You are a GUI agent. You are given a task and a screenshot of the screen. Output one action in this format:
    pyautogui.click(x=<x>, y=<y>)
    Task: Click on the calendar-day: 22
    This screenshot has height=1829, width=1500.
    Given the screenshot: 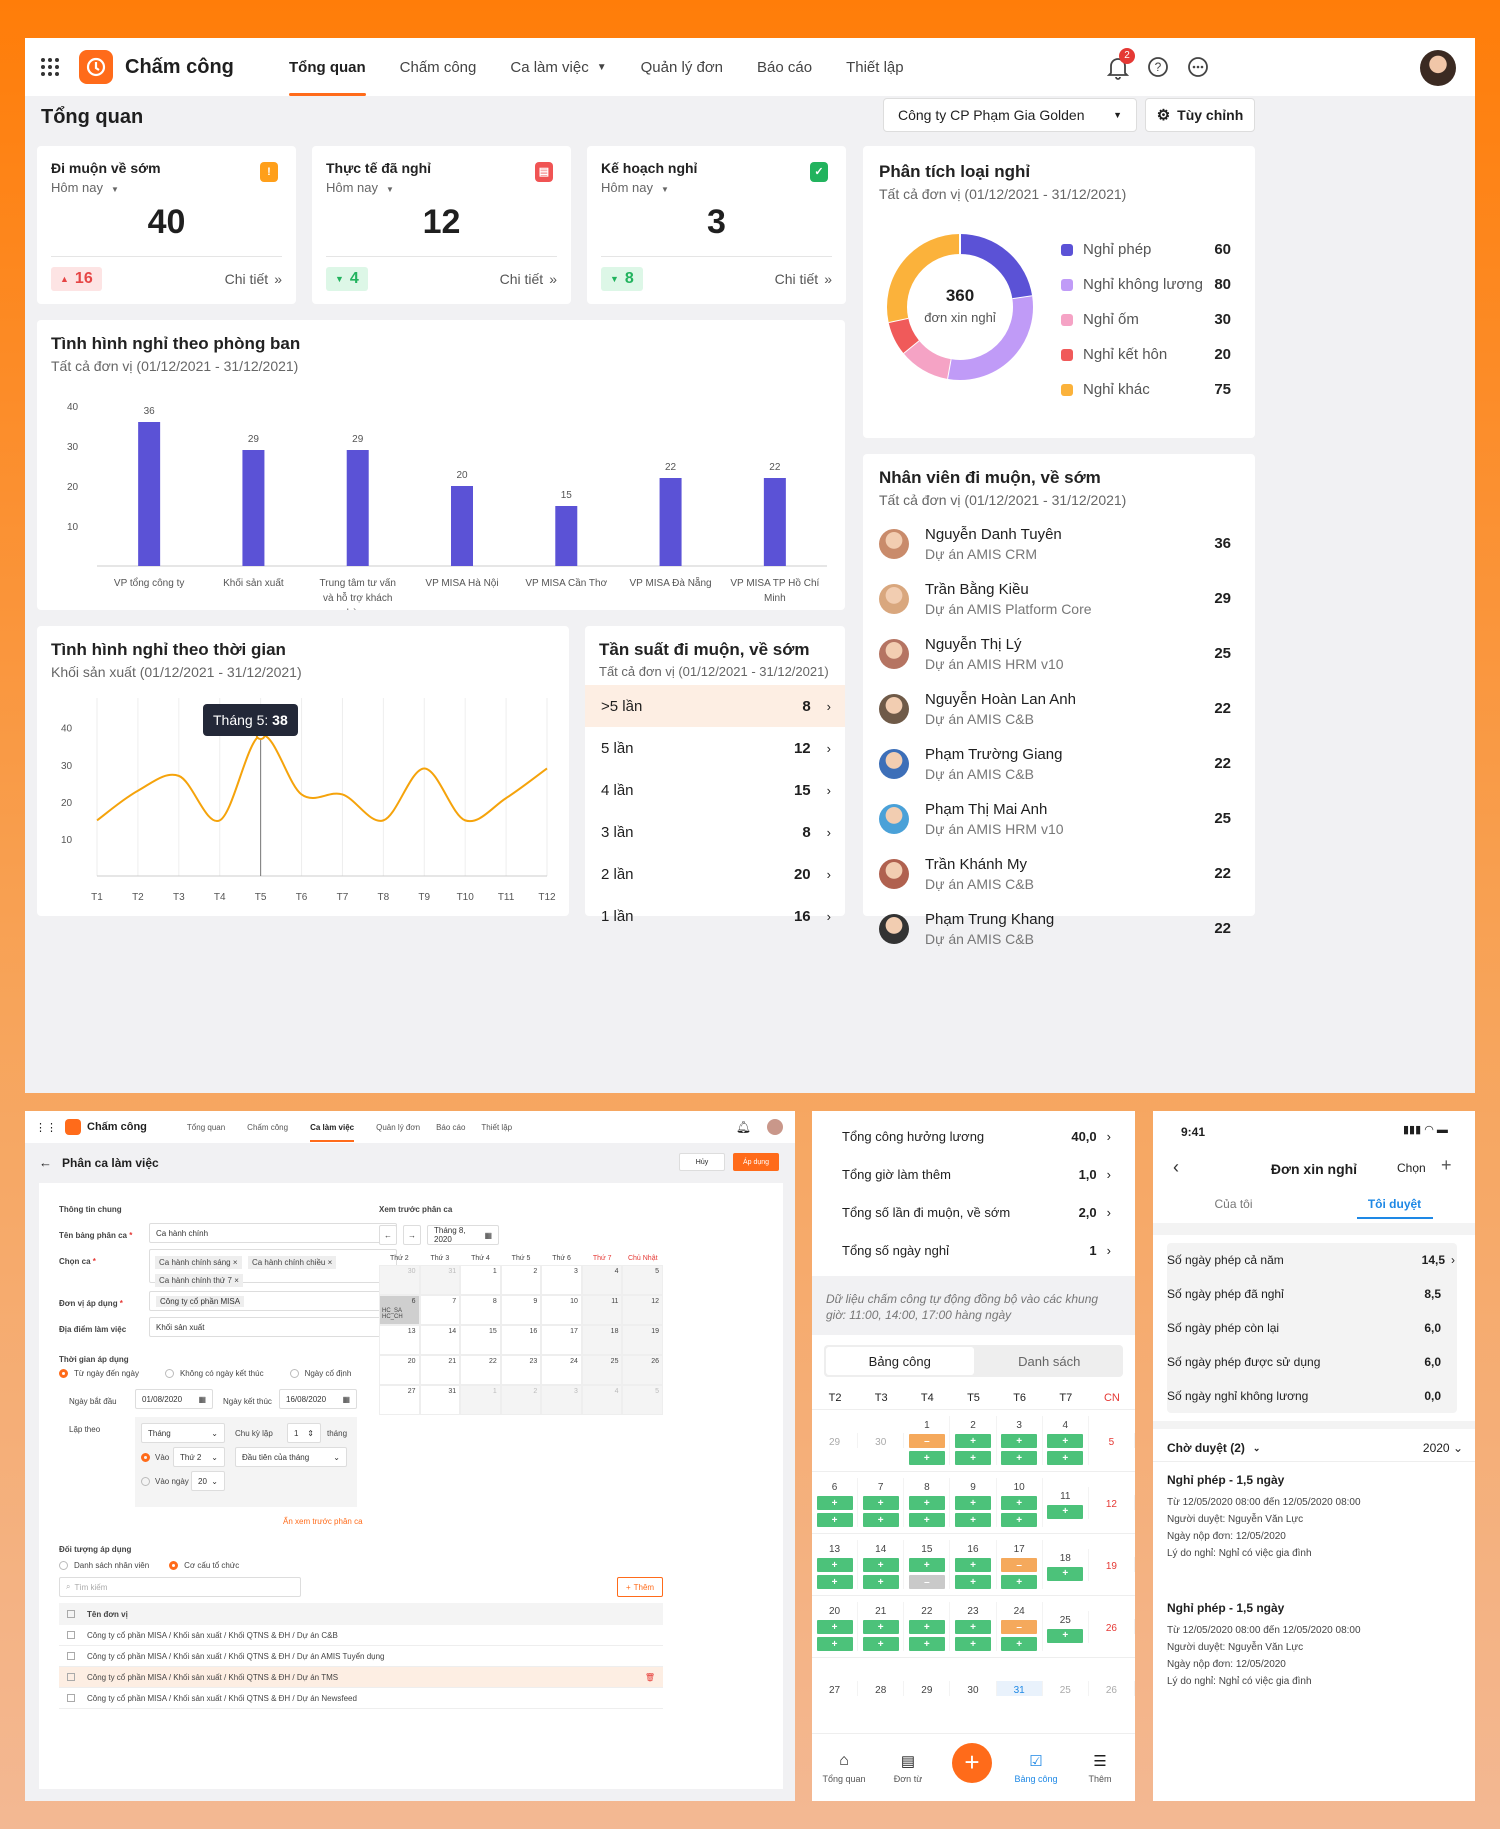 What is the action you would take?
    pyautogui.click(x=480, y=1370)
    